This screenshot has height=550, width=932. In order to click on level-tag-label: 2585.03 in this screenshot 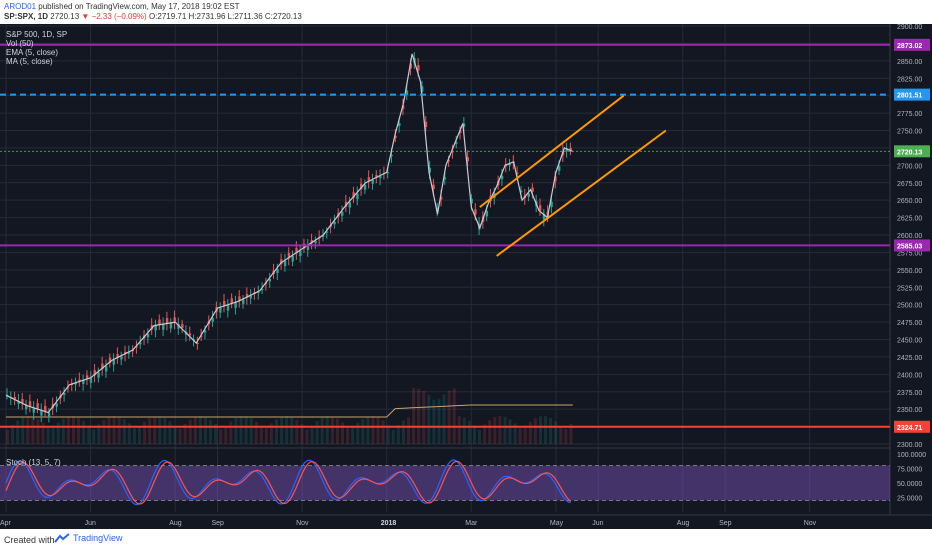, I will do `click(909, 246)`.